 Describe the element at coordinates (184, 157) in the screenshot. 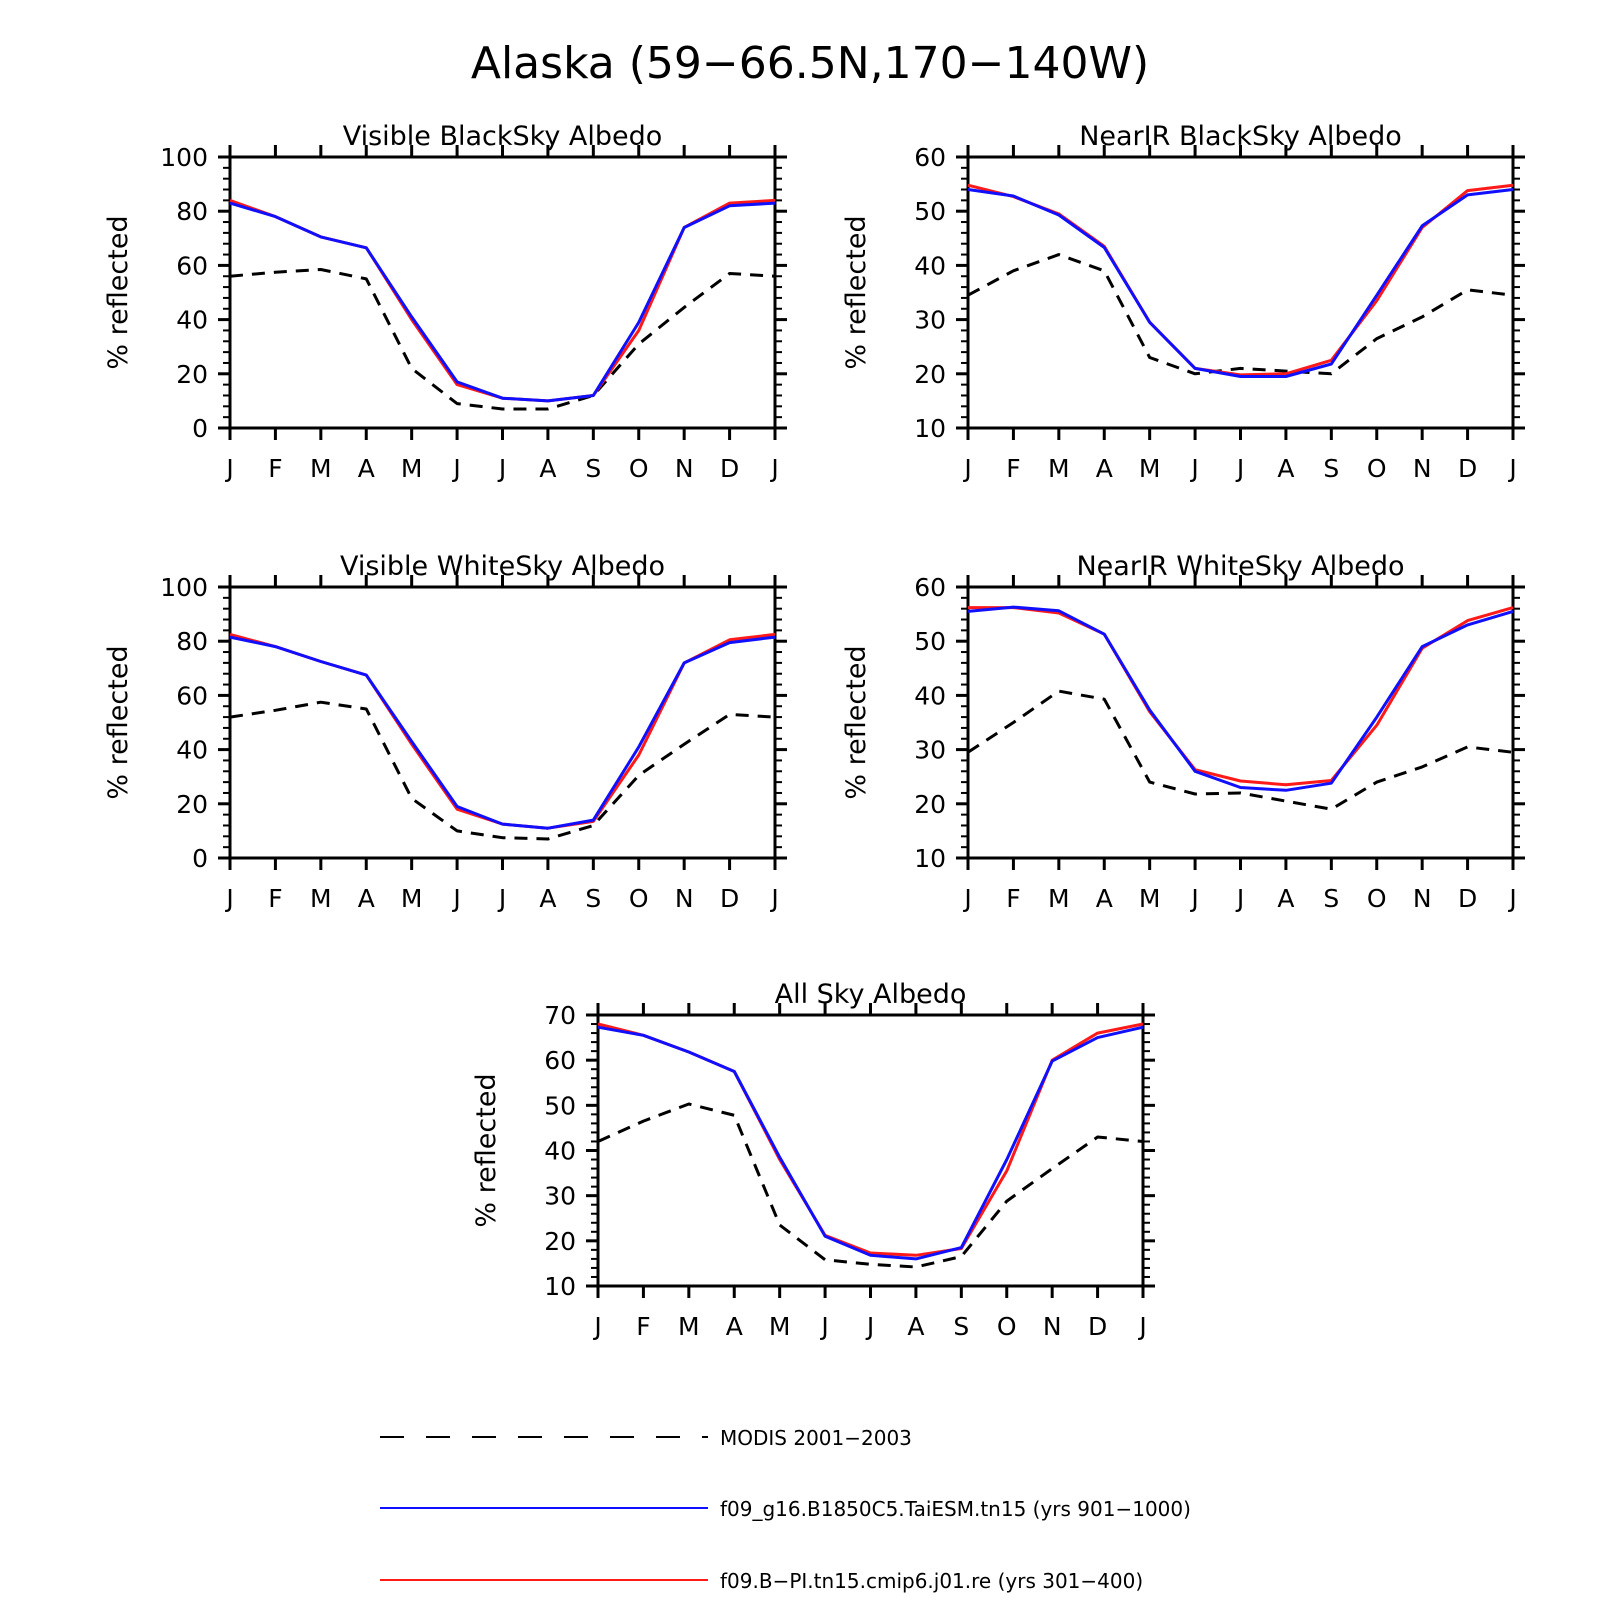

I see `y-tick-label: 100` at that location.